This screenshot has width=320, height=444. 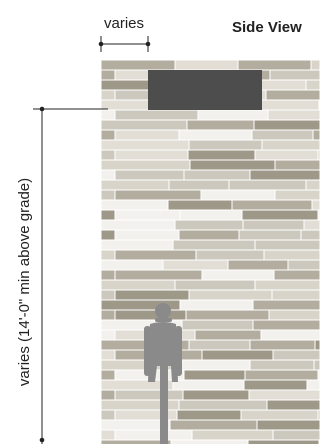 What do you see at coordinates (124, 44) in the screenshot?
I see `width-dimension-line` at bounding box center [124, 44].